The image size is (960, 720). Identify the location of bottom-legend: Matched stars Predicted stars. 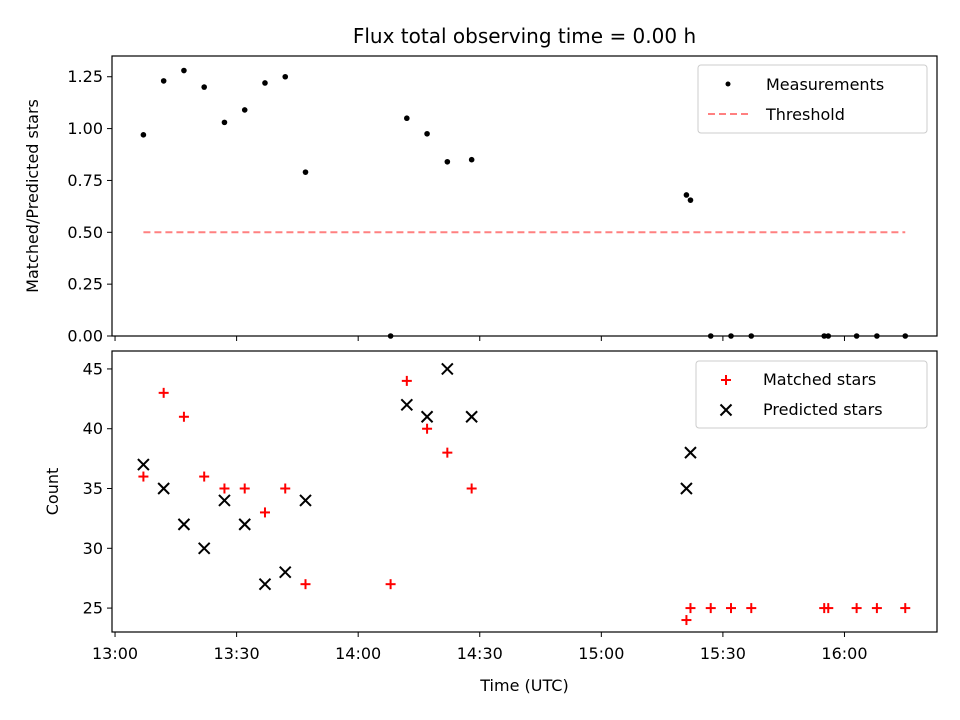
(811, 394).